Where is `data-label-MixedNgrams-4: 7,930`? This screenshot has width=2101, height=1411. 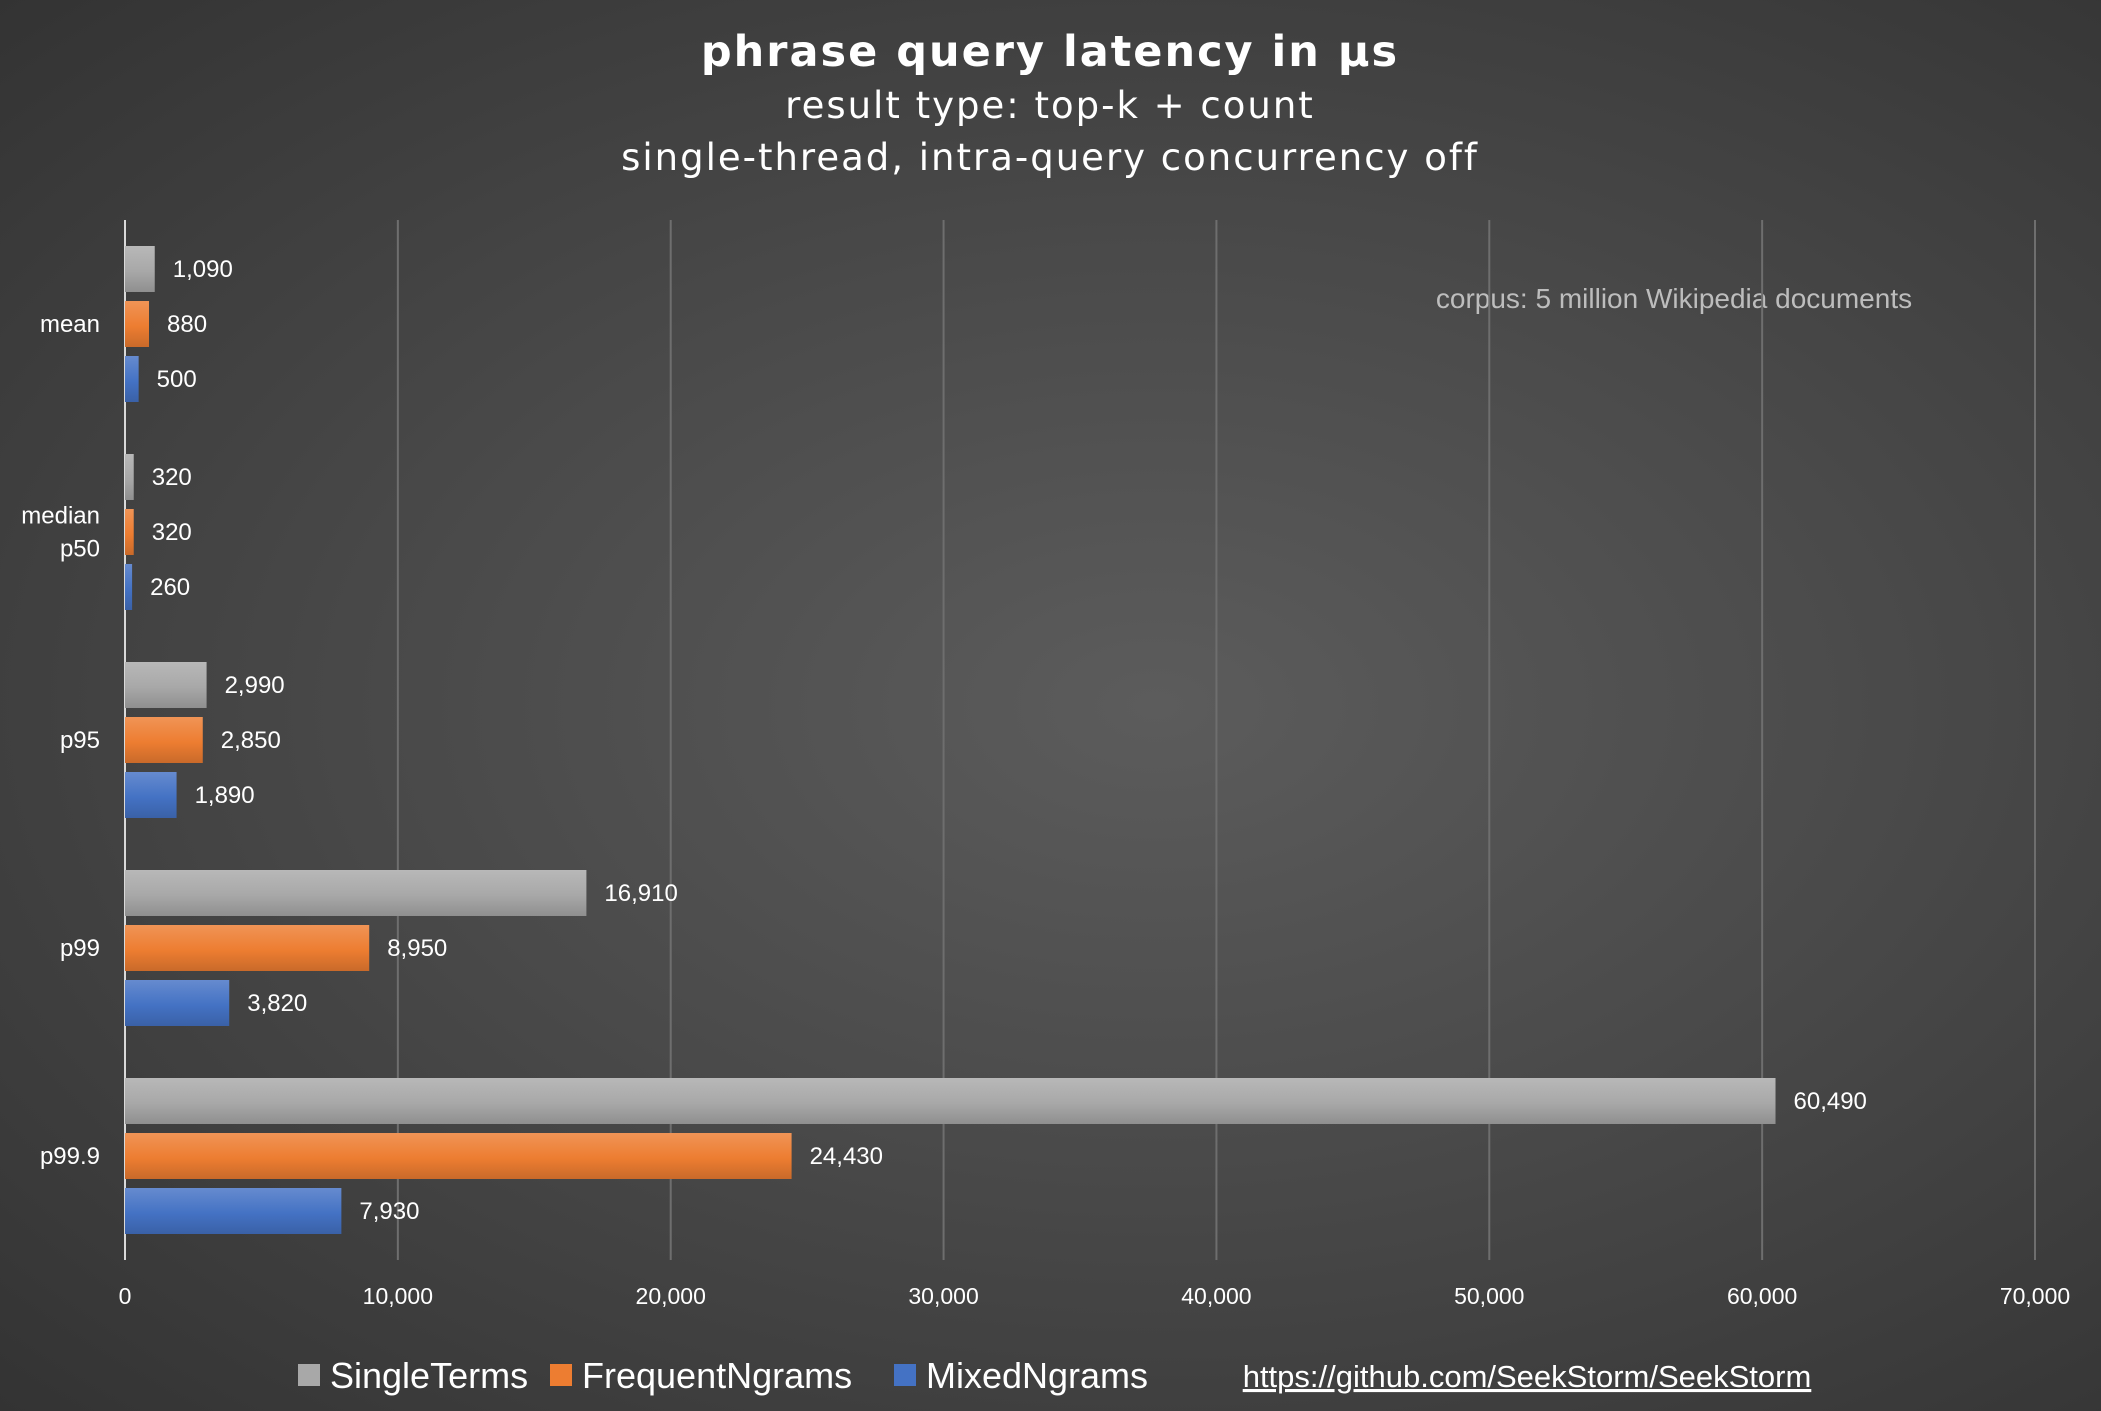
data-label-MixedNgrams-4: 7,930 is located at coordinates (389, 1211).